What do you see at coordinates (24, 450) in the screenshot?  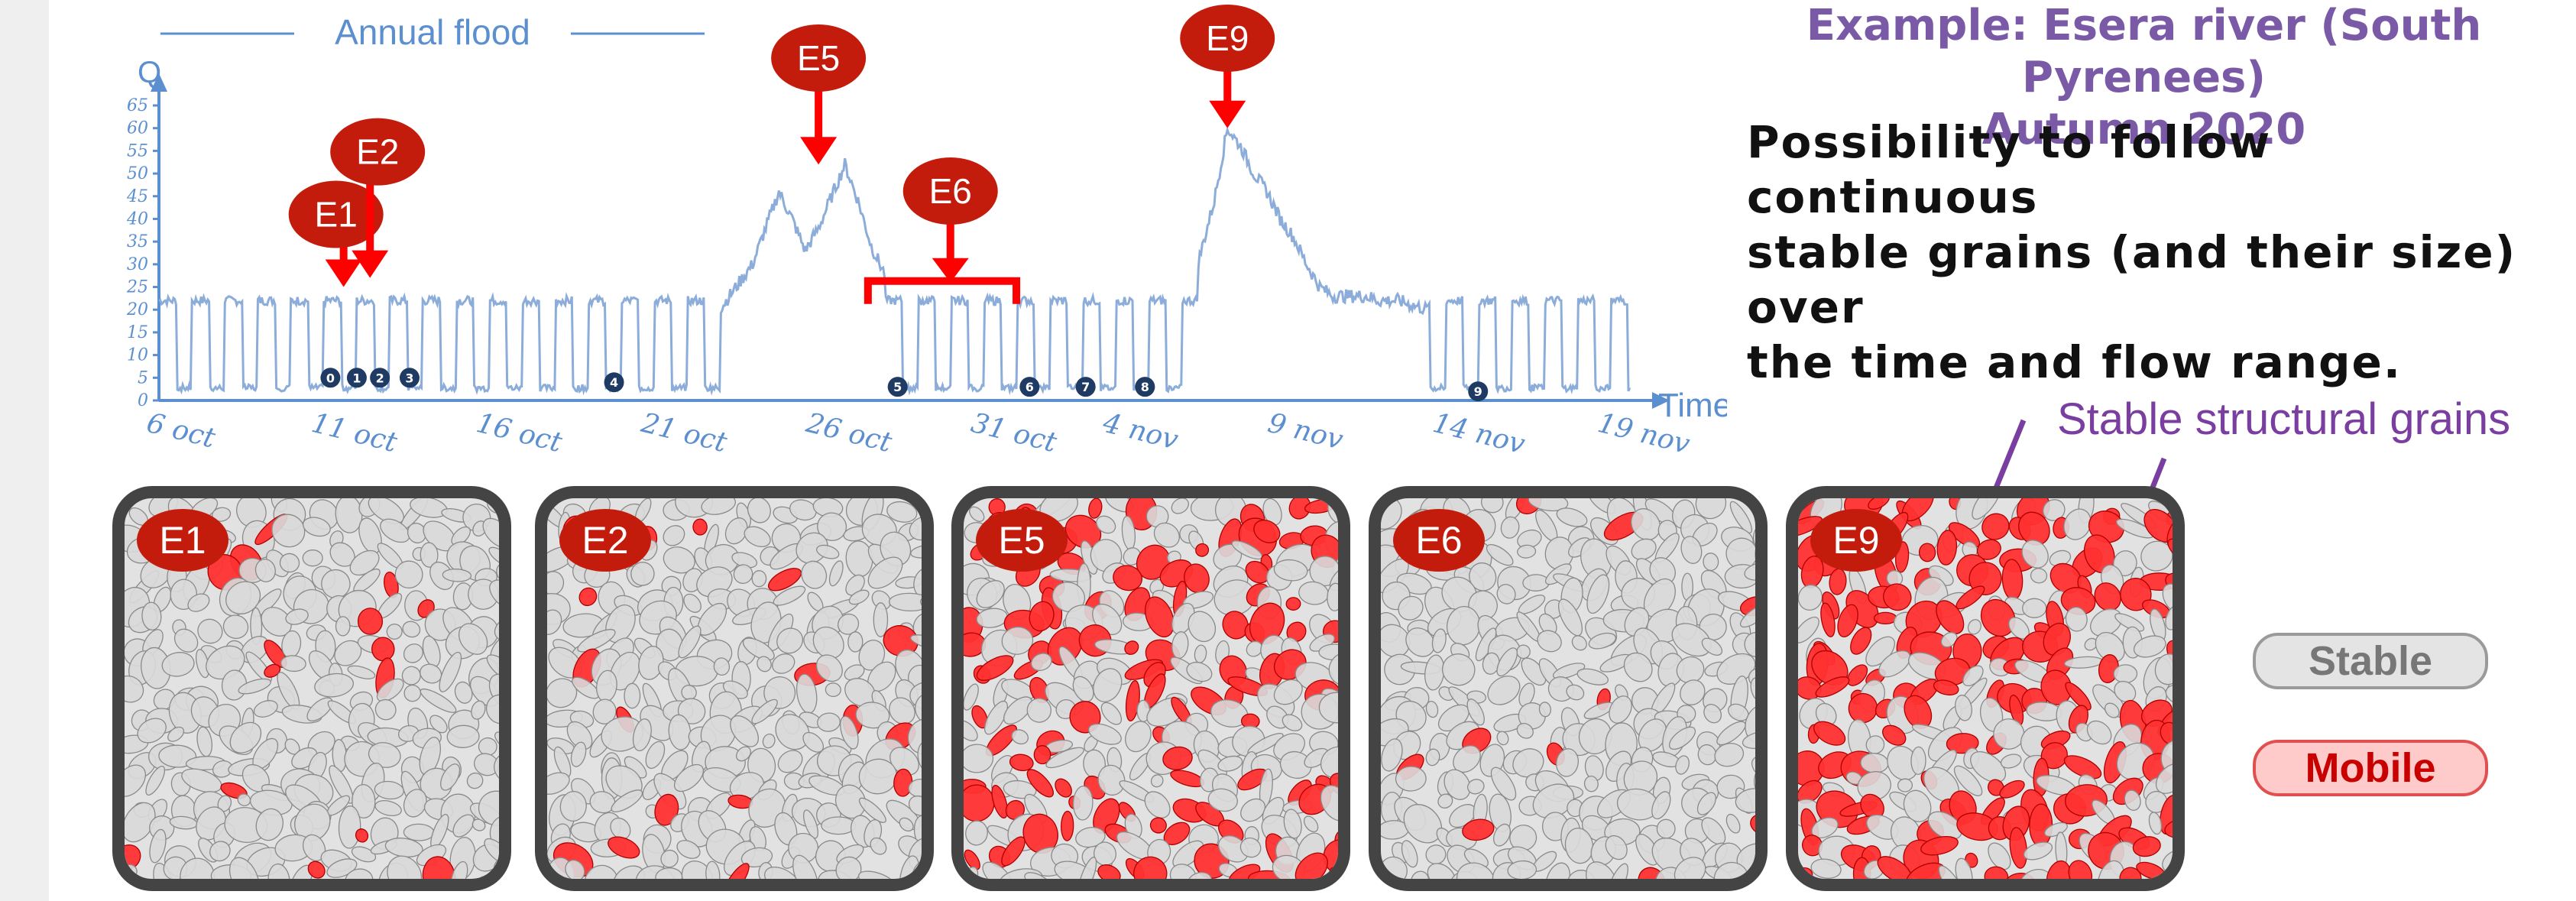 I see `left-margin-strip` at bounding box center [24, 450].